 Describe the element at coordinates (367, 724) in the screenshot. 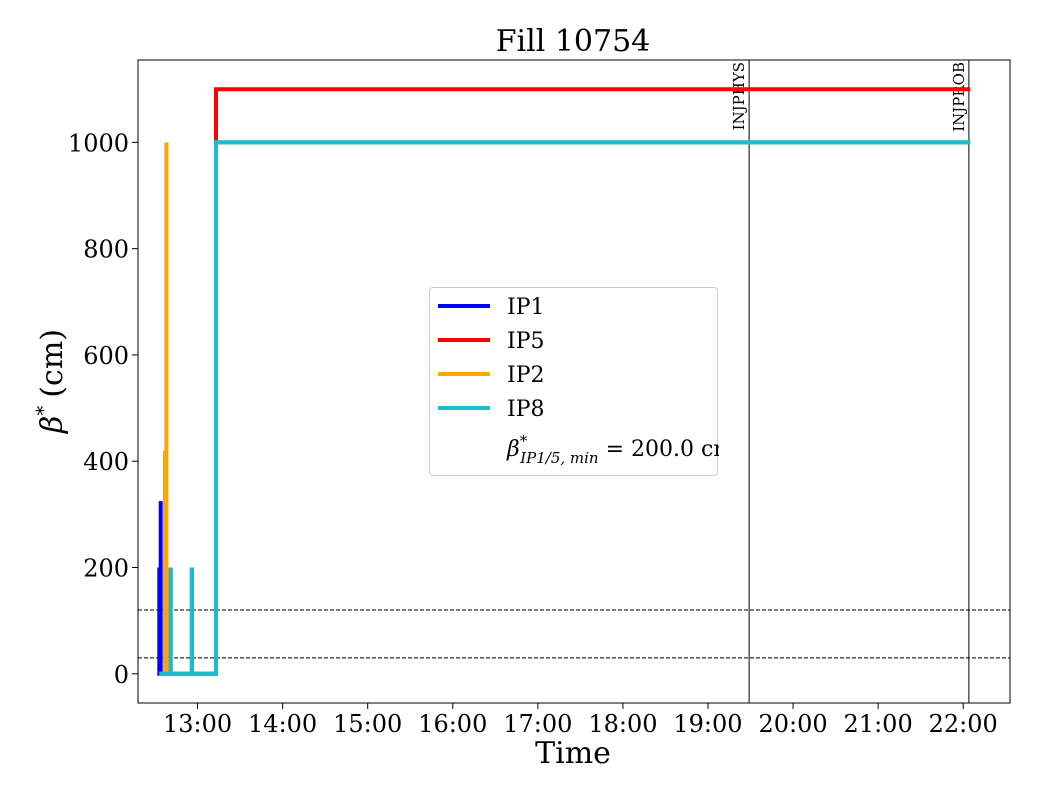

I see `x-tick-label: 15:00` at that location.